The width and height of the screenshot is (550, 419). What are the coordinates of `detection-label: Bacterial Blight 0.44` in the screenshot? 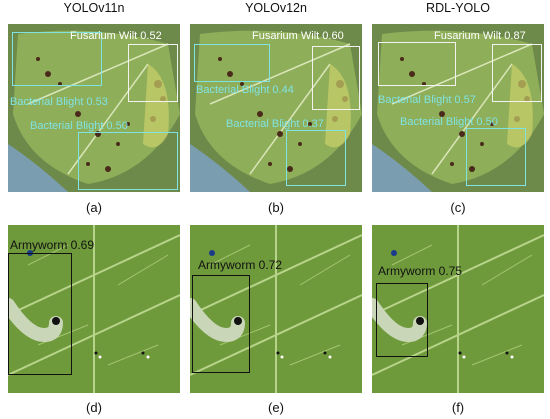 It's located at (245, 90).